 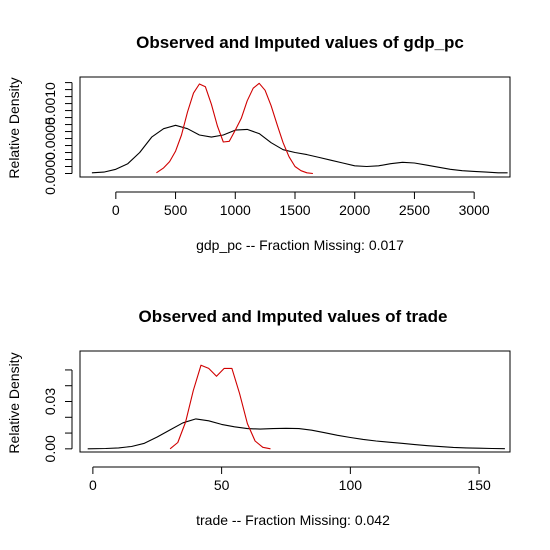 I want to click on x-axis: 0 50 100 150, so click(x=290, y=479).